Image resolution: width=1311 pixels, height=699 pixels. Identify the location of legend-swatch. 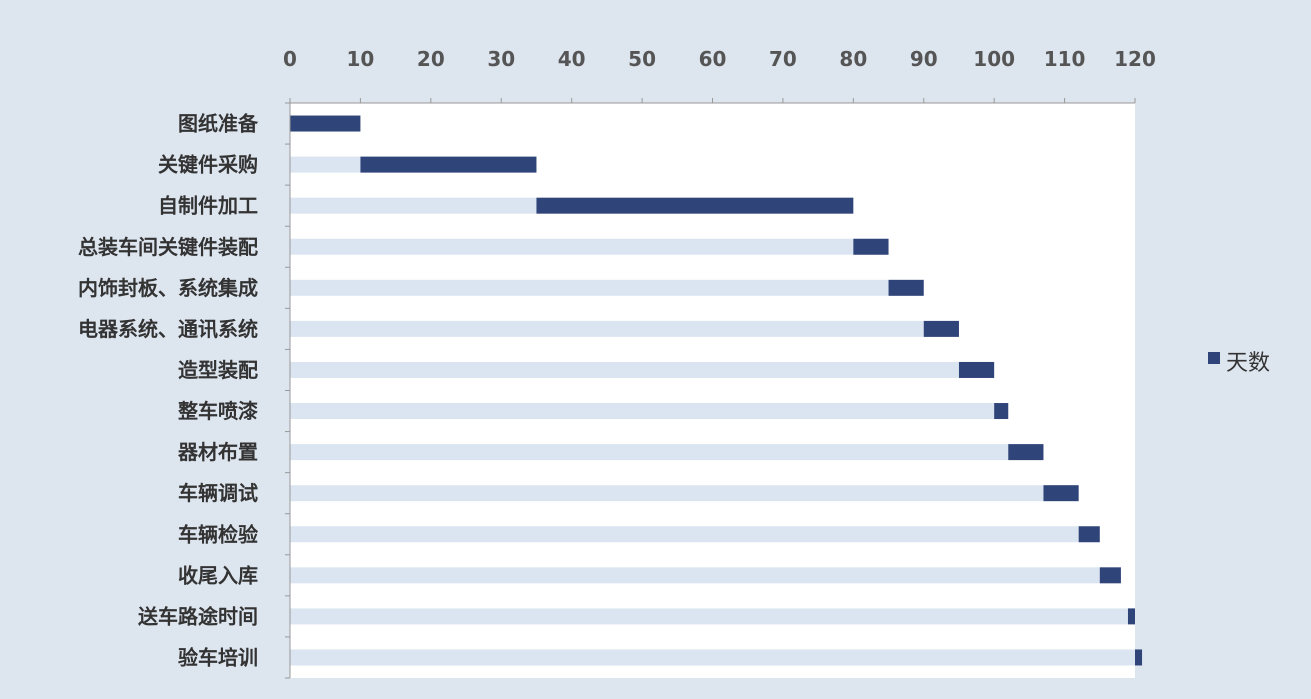
(1214, 358).